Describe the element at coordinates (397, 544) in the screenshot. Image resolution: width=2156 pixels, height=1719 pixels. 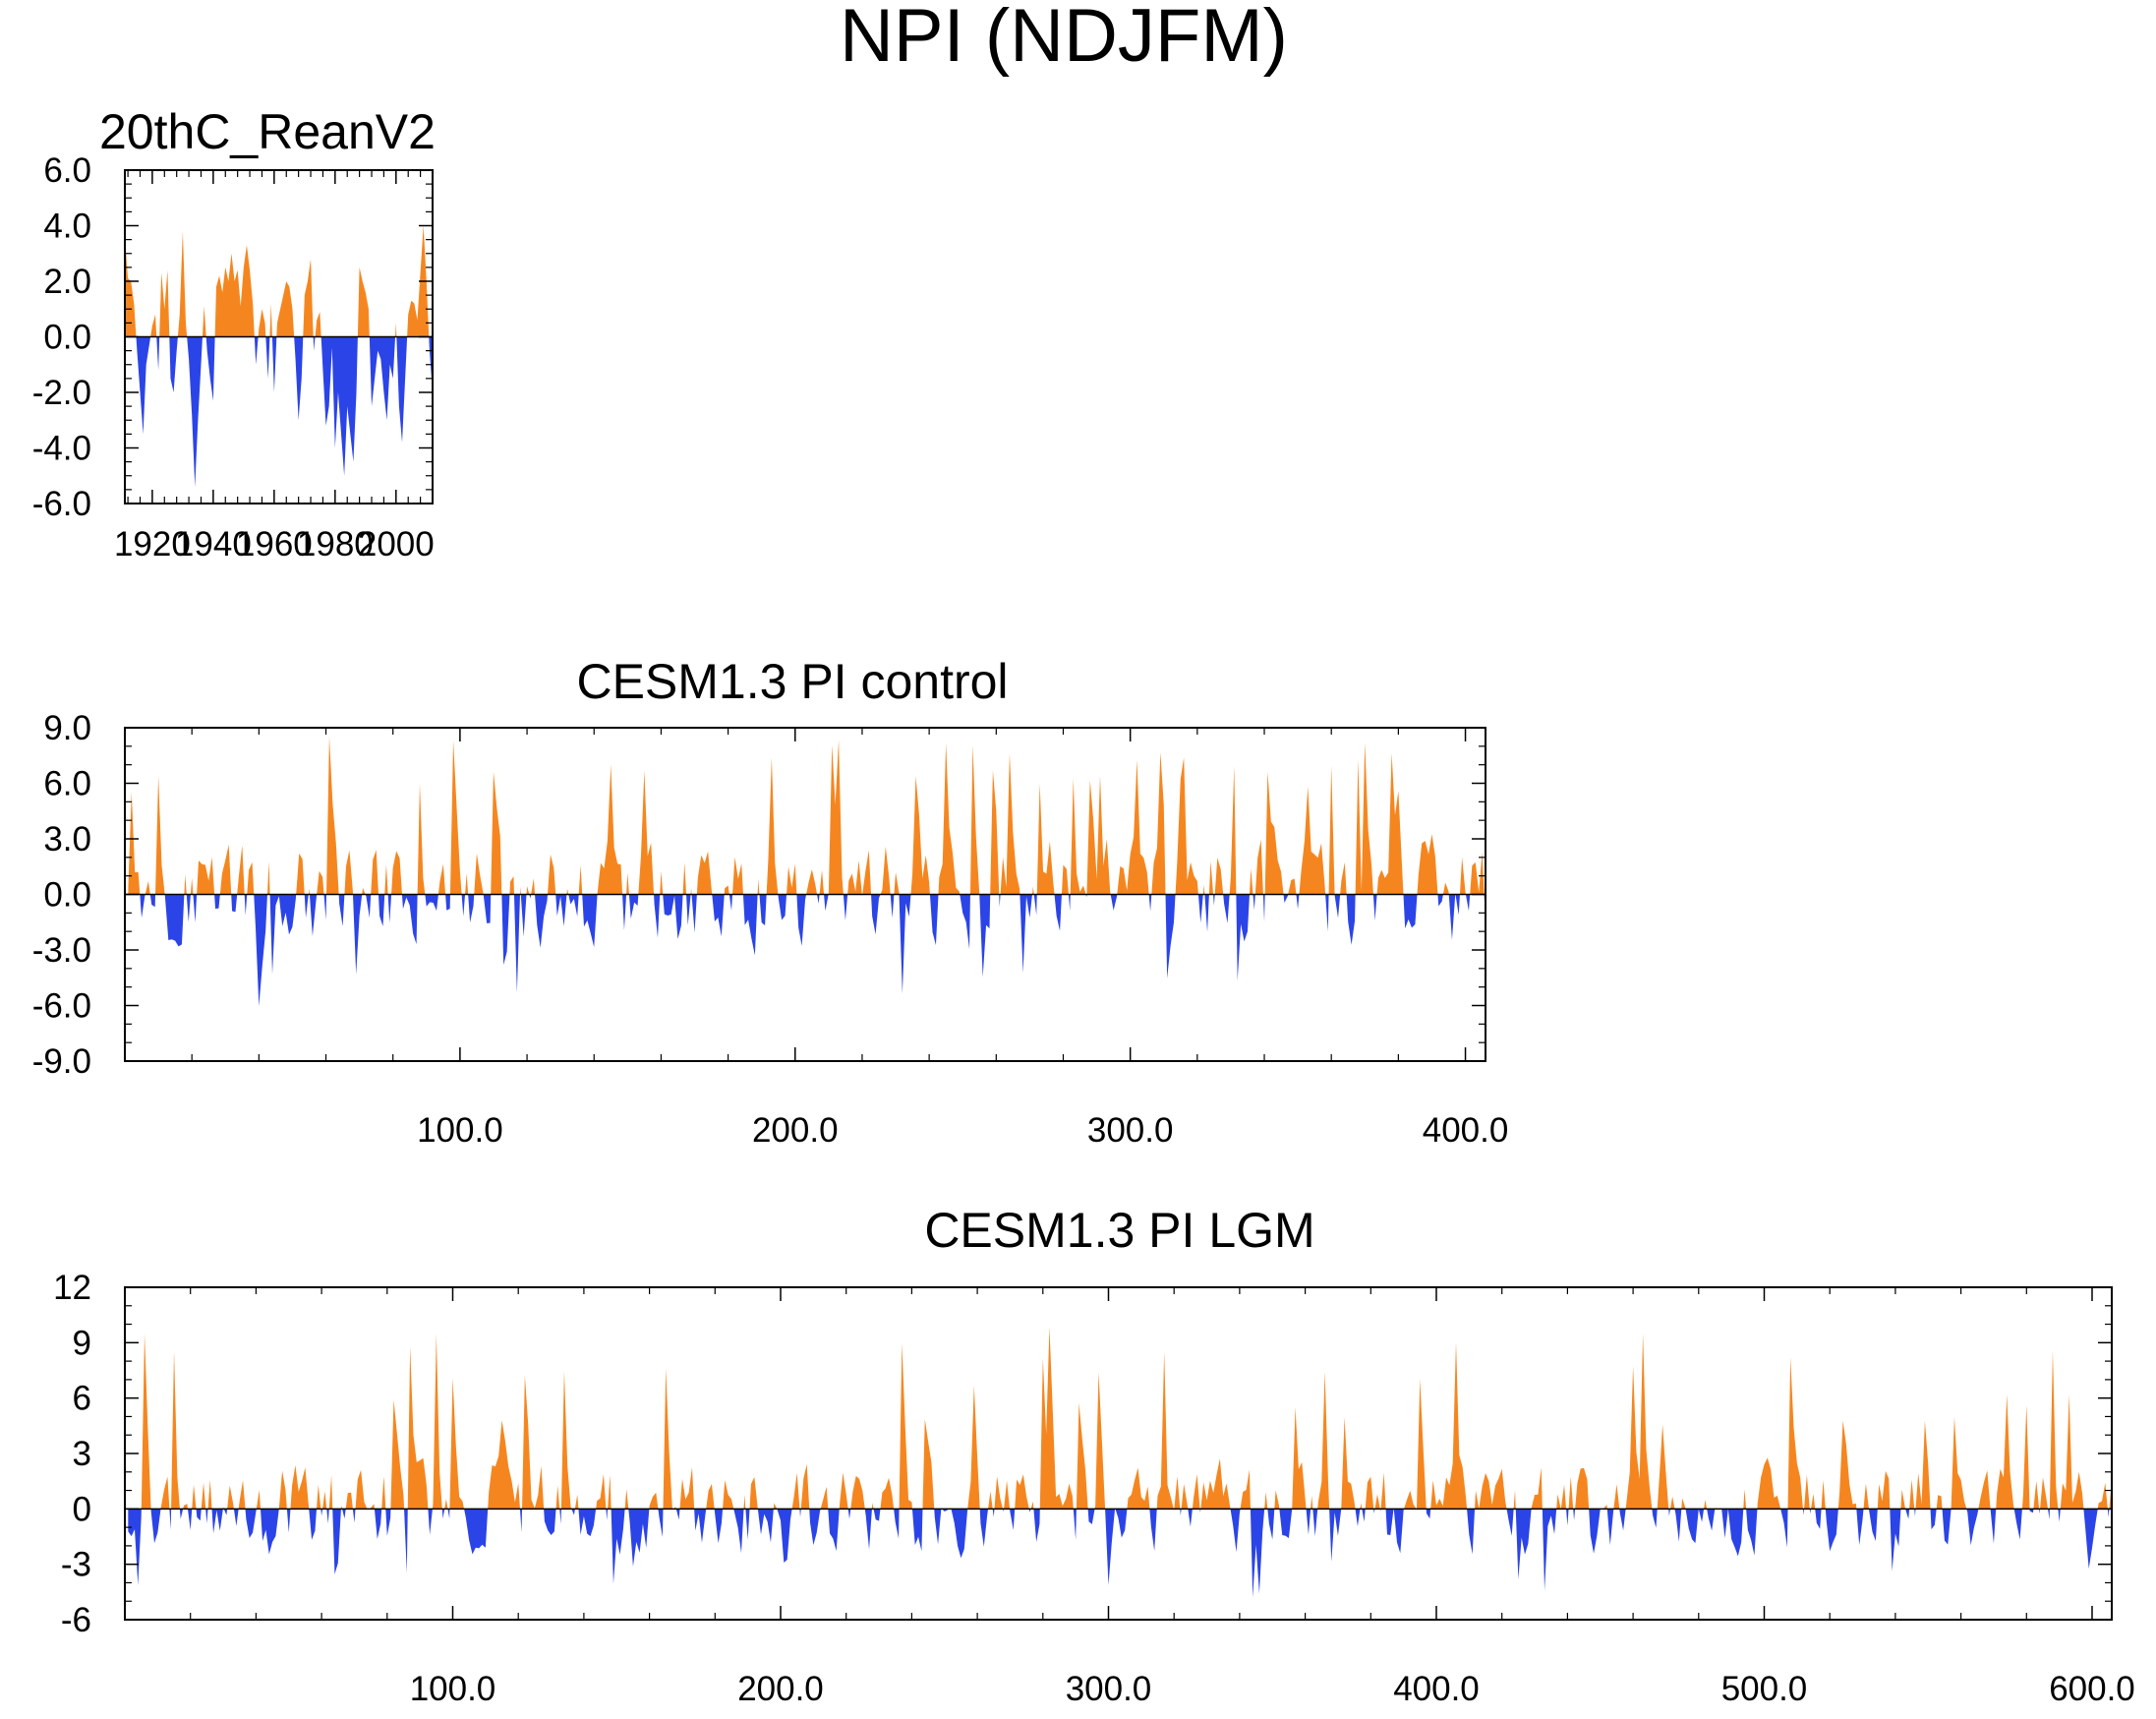
I see `x-tick-label: 2000` at that location.